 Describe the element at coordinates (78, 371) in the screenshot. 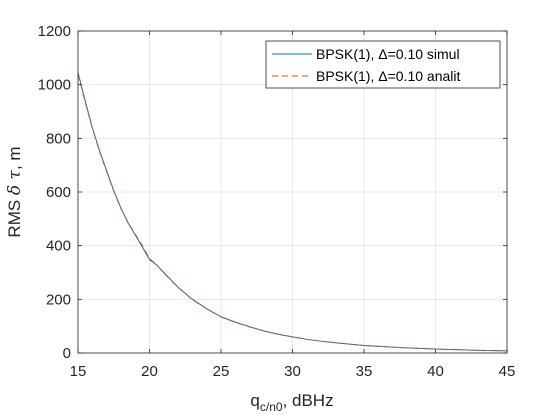

I see `x-tick-label: 15` at that location.